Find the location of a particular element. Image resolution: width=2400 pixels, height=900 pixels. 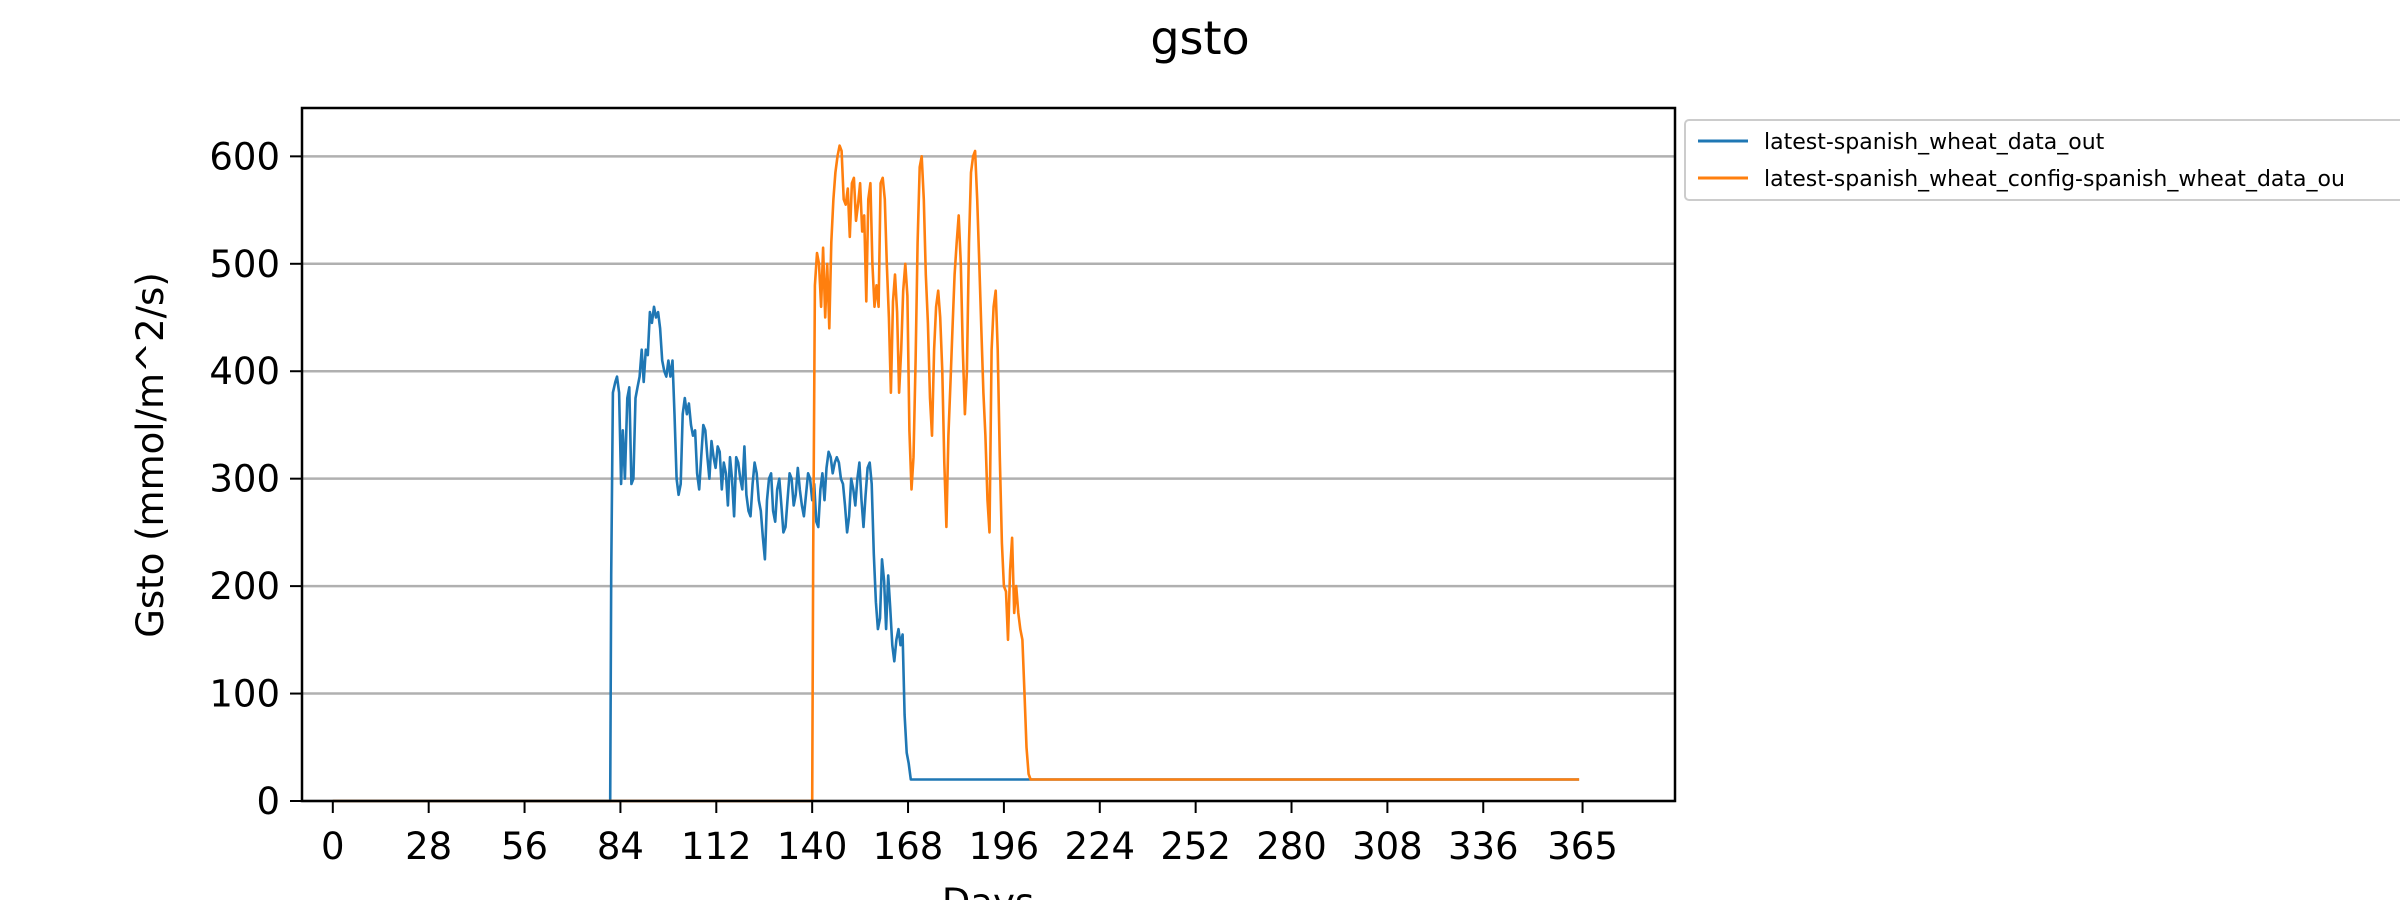

x-tick-label: 224 is located at coordinates (1099, 846).